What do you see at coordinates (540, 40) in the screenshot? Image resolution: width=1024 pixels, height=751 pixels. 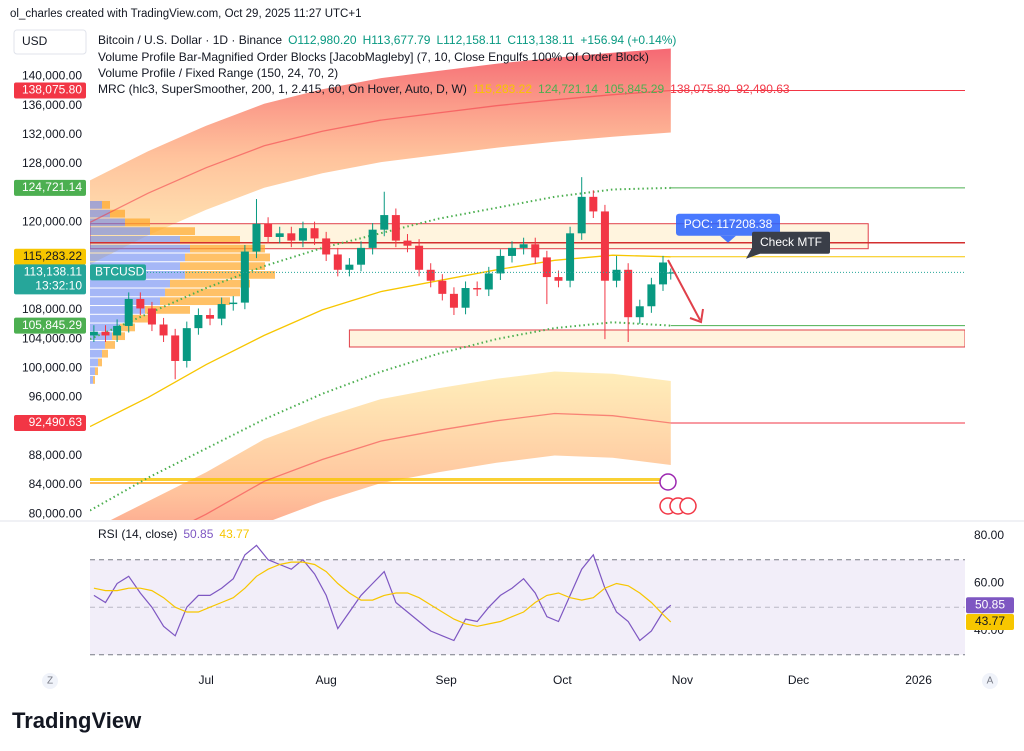 I see `ohlc: C113,138.11` at bounding box center [540, 40].